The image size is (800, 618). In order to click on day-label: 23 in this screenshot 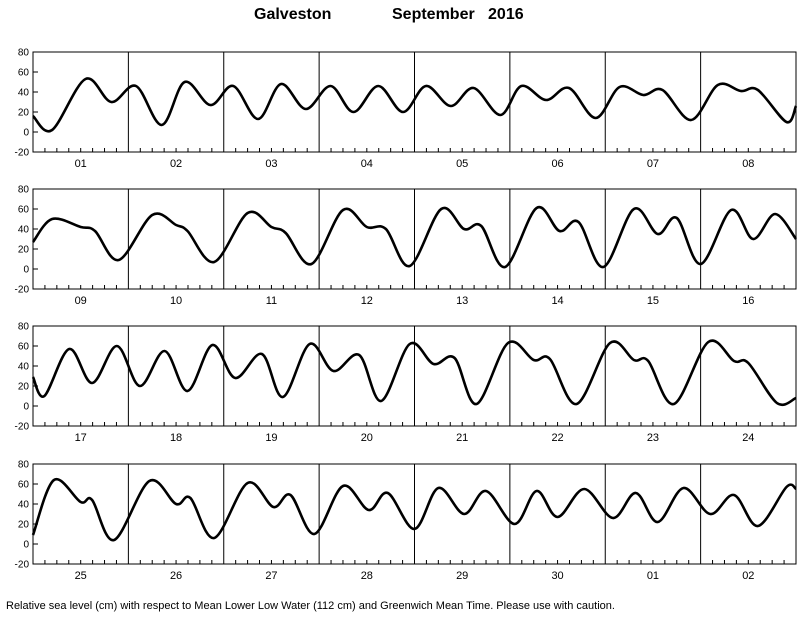, I will do `click(653, 438)`.